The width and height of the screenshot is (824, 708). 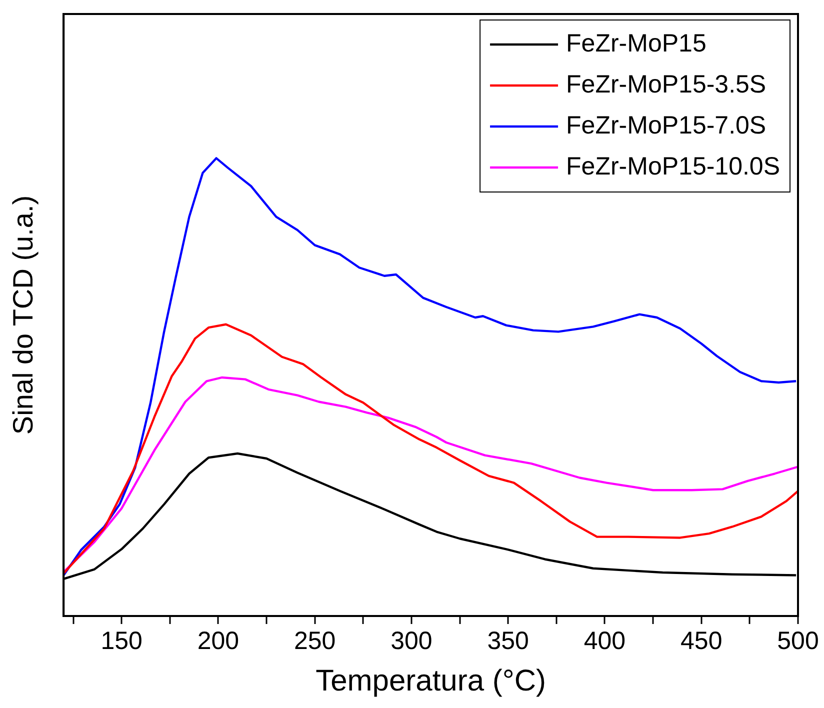 What do you see at coordinates (636, 43) in the screenshot?
I see `legend-label: FeZr-MoP15` at bounding box center [636, 43].